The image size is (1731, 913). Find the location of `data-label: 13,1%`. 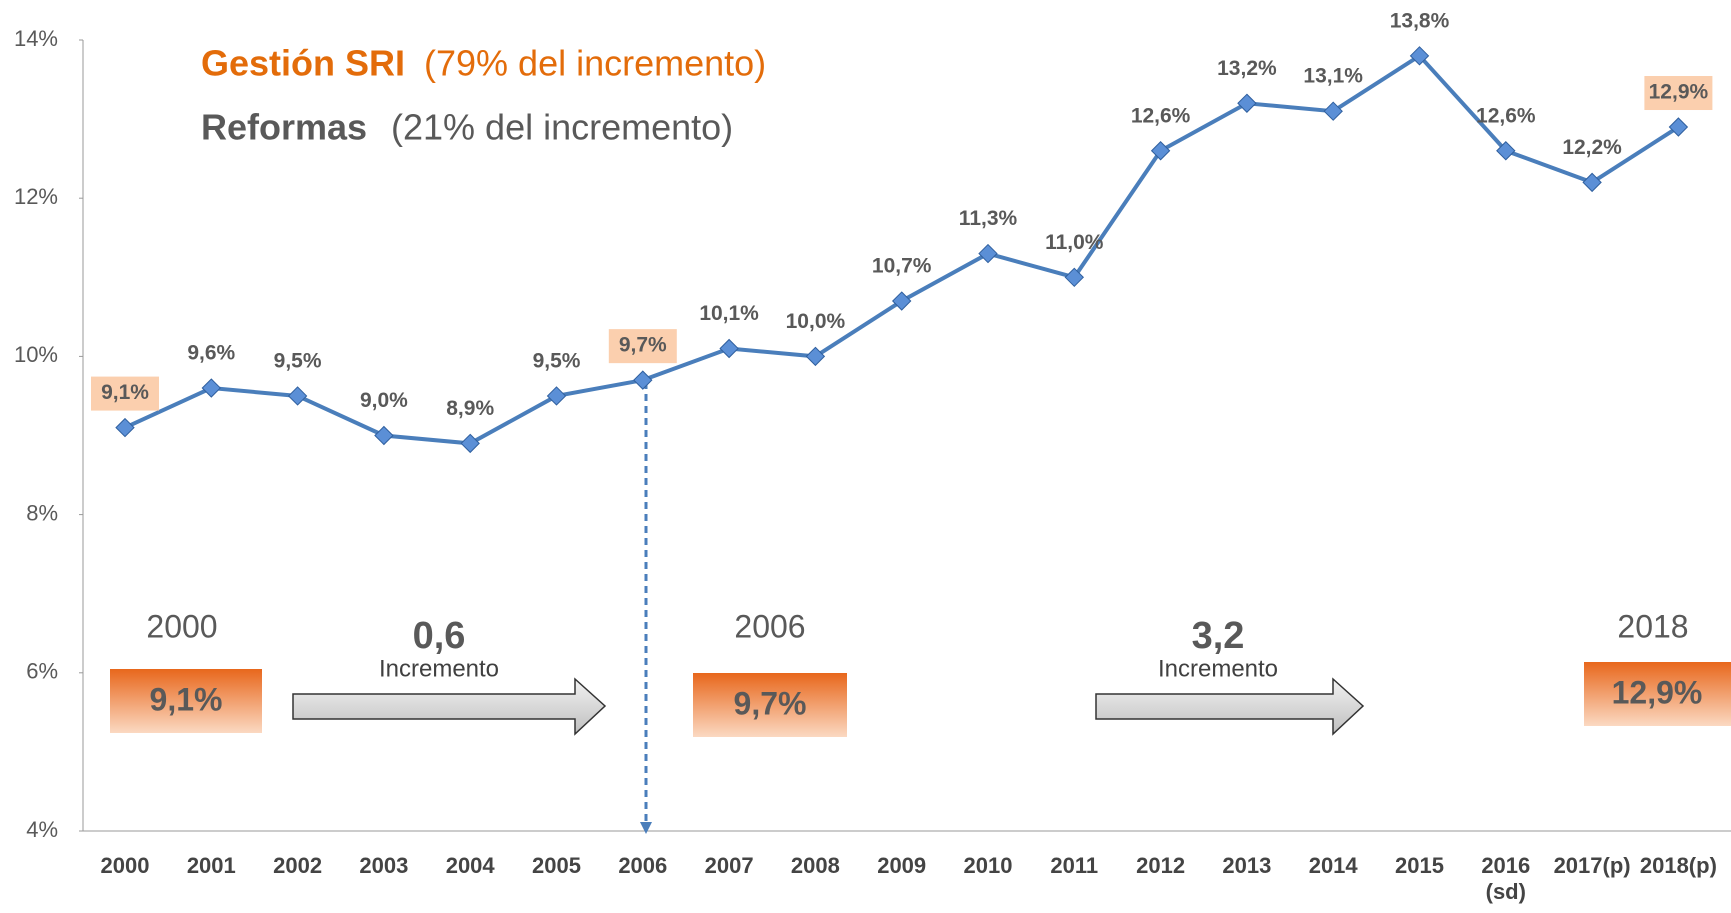

data-label: 13,1% is located at coordinates (1333, 76).